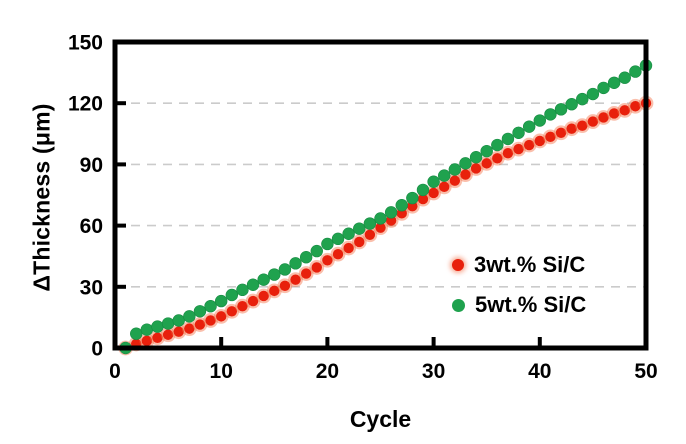 This screenshot has width=686, height=444. Describe the element at coordinates (41, 197) in the screenshot. I see `y-axis-title: ΔThickness (μm)` at that location.